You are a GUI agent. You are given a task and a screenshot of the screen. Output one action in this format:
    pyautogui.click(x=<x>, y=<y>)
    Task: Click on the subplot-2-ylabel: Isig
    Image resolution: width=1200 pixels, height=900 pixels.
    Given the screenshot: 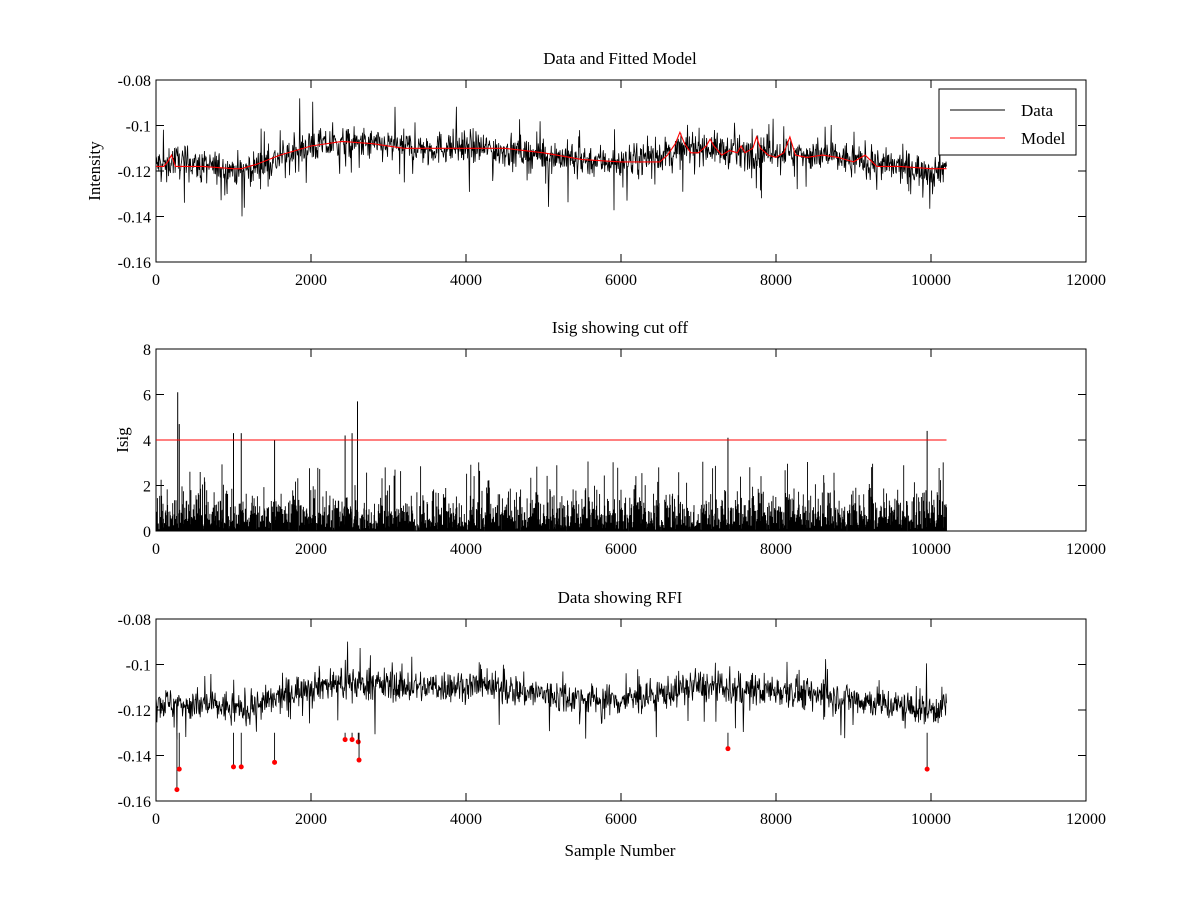 What is the action you would take?
    pyautogui.click(x=122, y=440)
    